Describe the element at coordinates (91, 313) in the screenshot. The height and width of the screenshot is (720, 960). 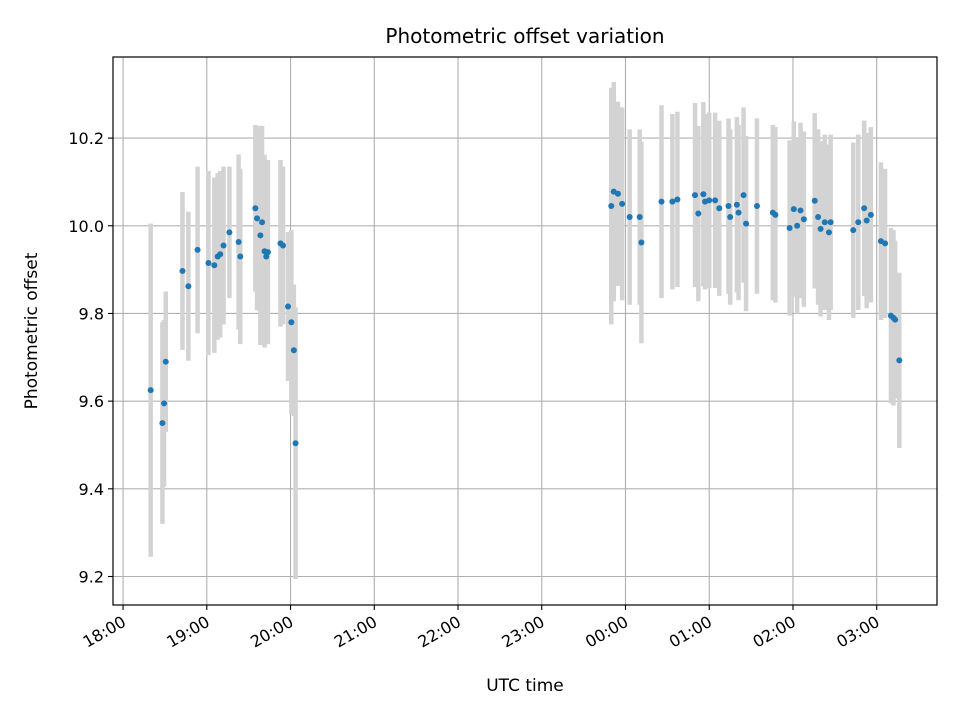
I see `y-tick-label: 9.8` at that location.